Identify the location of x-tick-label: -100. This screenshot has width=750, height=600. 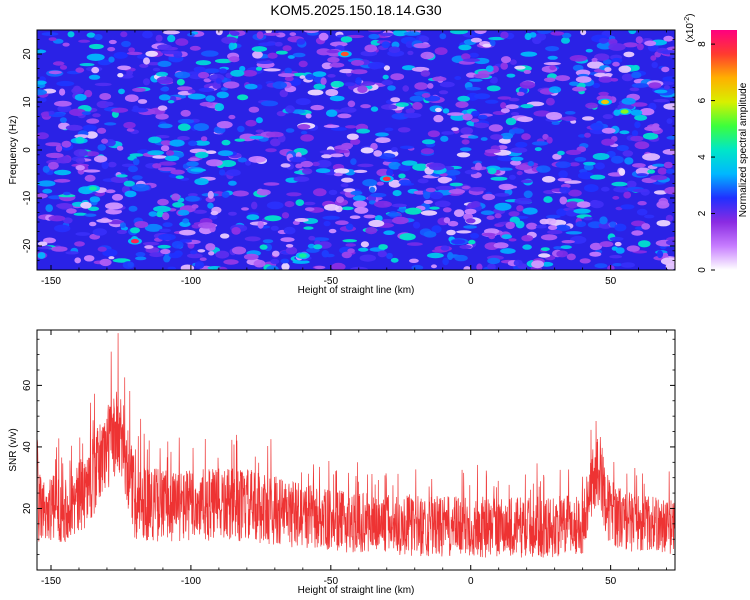
(191, 581).